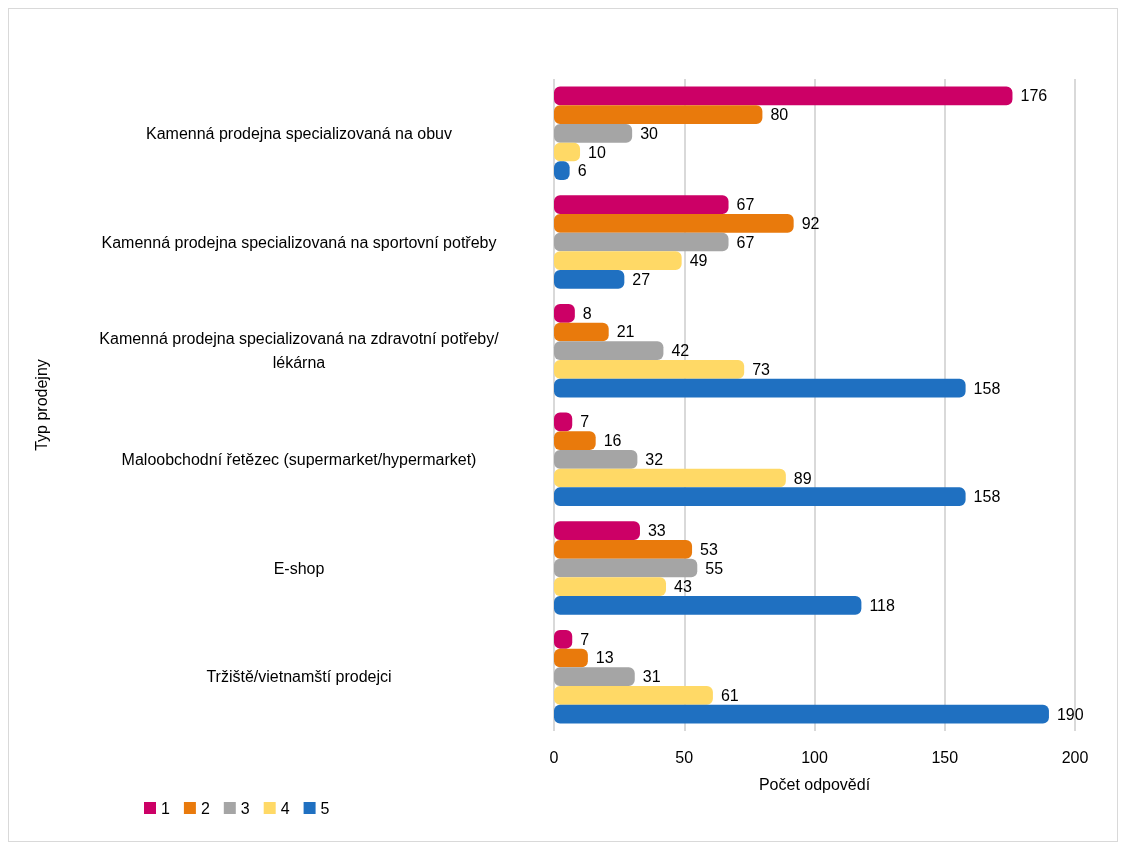 The height and width of the screenshot is (850, 1126). I want to click on legend-label: 4, so click(285, 808).